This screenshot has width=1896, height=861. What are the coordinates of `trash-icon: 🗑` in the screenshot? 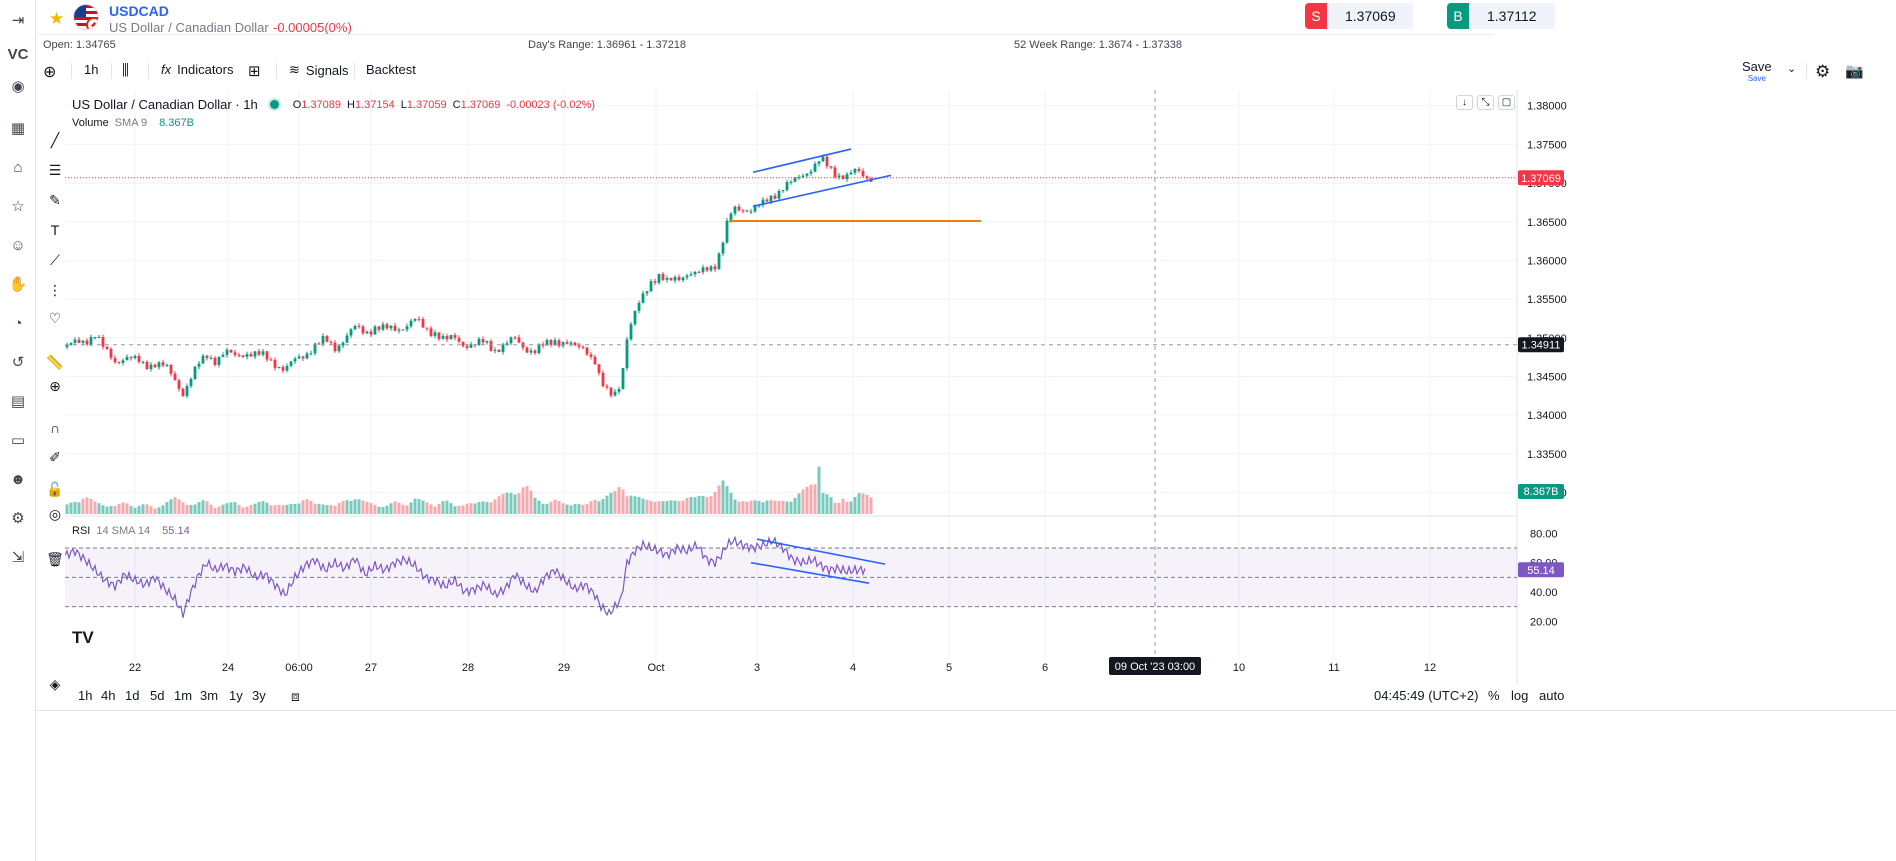 It's located at (55, 558).